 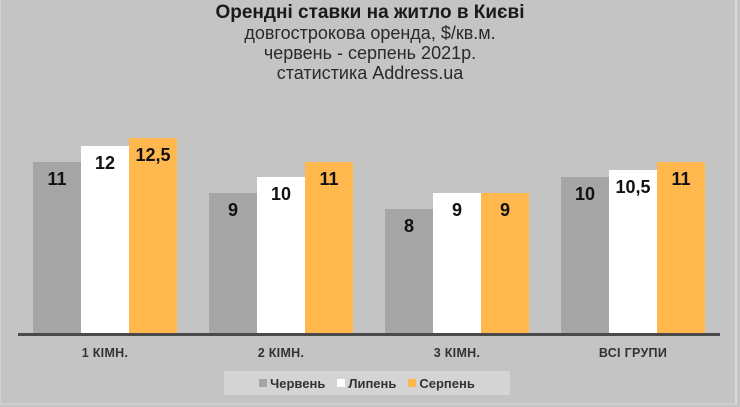 I want to click on chart-title: Орендні ставки на житло в Києві, so click(x=370, y=12).